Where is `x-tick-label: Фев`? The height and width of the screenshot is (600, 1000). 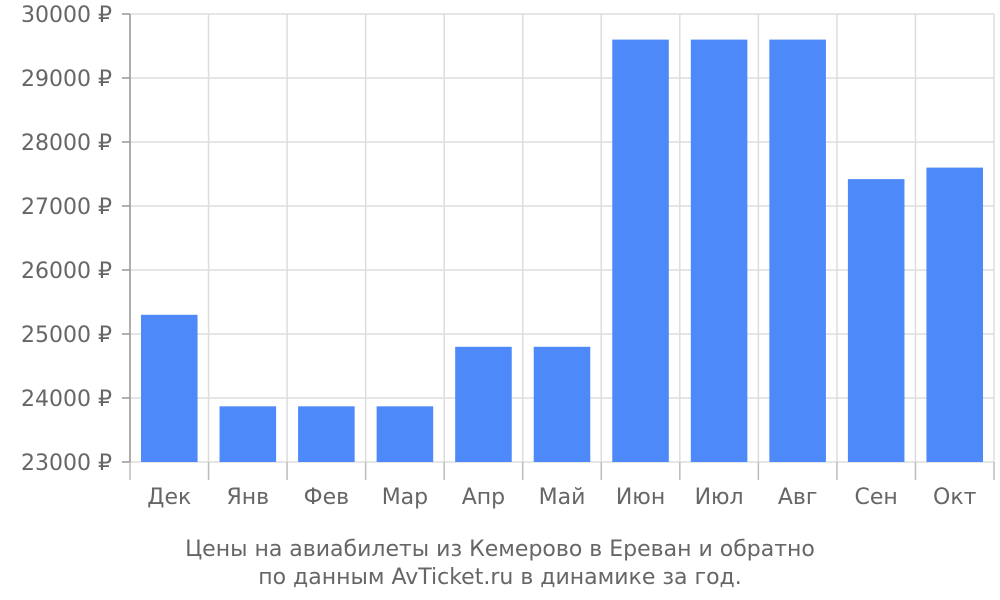 x-tick-label: Фев is located at coordinates (326, 497).